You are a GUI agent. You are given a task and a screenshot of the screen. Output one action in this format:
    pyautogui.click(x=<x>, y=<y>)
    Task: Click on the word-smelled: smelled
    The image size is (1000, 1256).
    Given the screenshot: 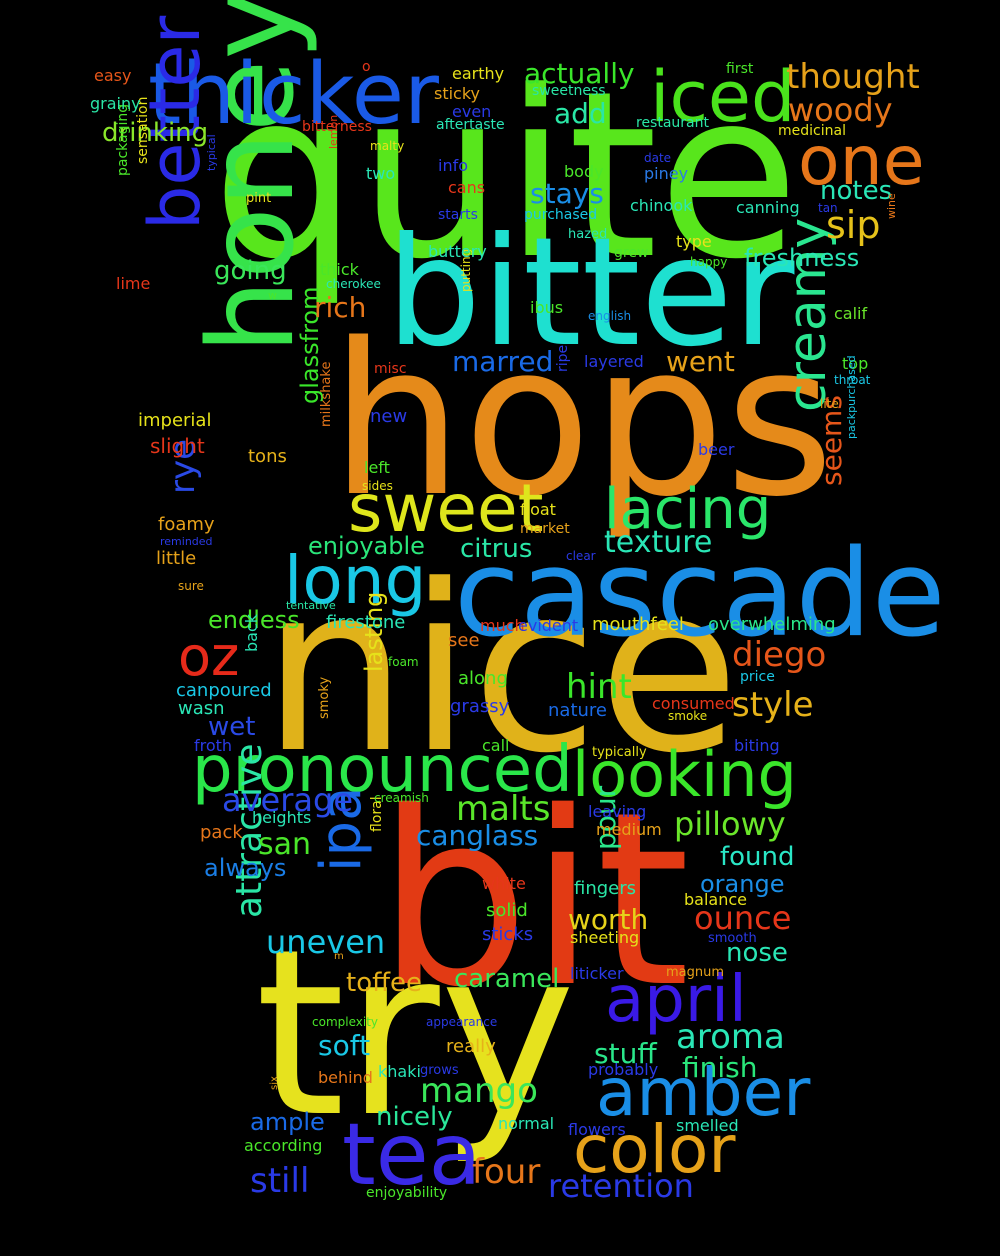 What is the action you would take?
    pyautogui.click(x=707, y=1125)
    